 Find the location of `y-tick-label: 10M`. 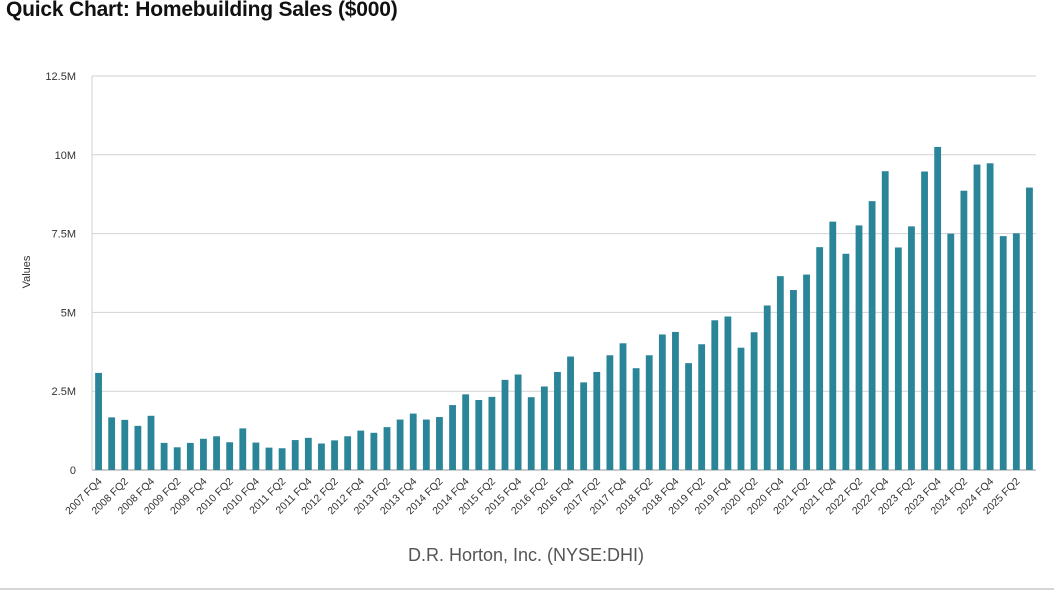

y-tick-label: 10M is located at coordinates (65, 156).